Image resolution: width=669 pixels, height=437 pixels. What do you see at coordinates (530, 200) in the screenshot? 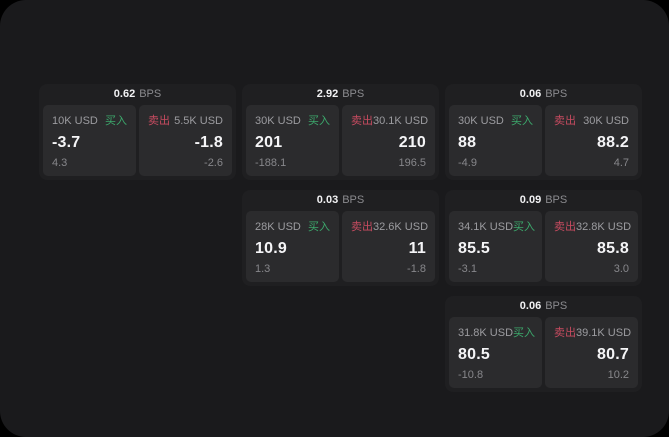
I see `spread-value: 0.09` at bounding box center [530, 200].